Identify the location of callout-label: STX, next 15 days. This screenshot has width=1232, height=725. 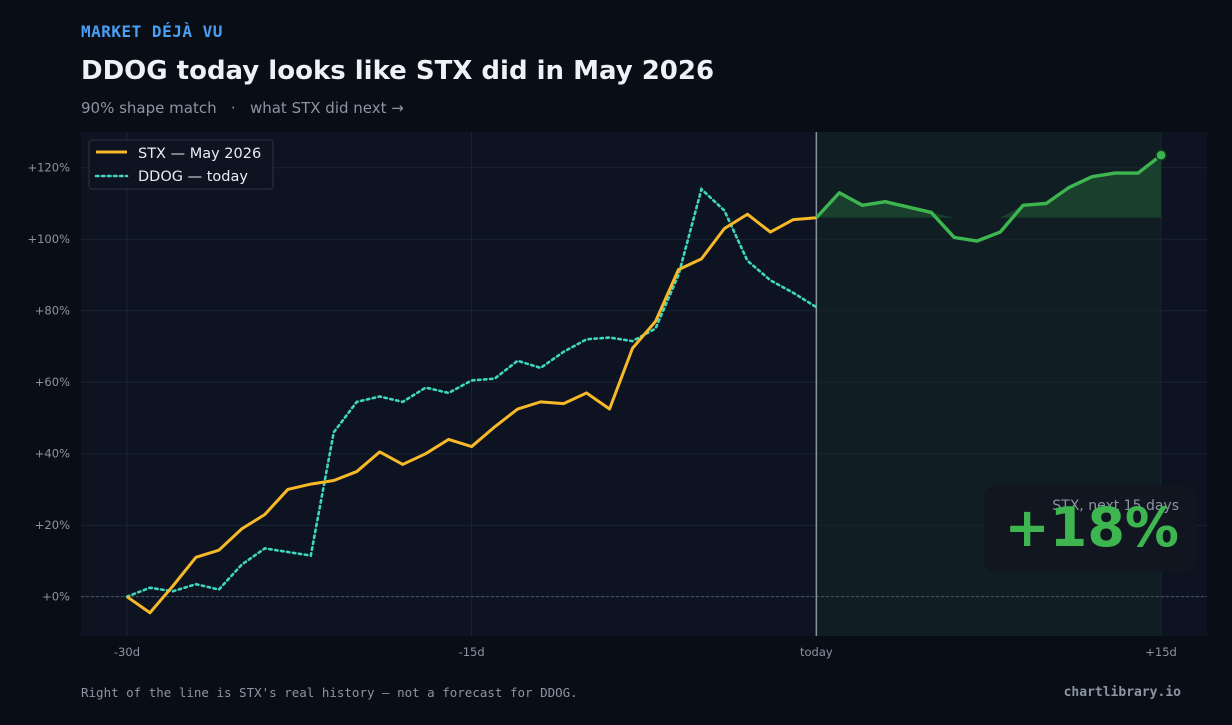
(1115, 506).